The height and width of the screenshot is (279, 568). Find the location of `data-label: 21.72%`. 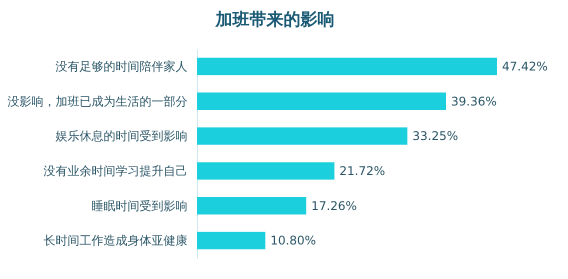

data-label: 21.72% is located at coordinates (362, 171).